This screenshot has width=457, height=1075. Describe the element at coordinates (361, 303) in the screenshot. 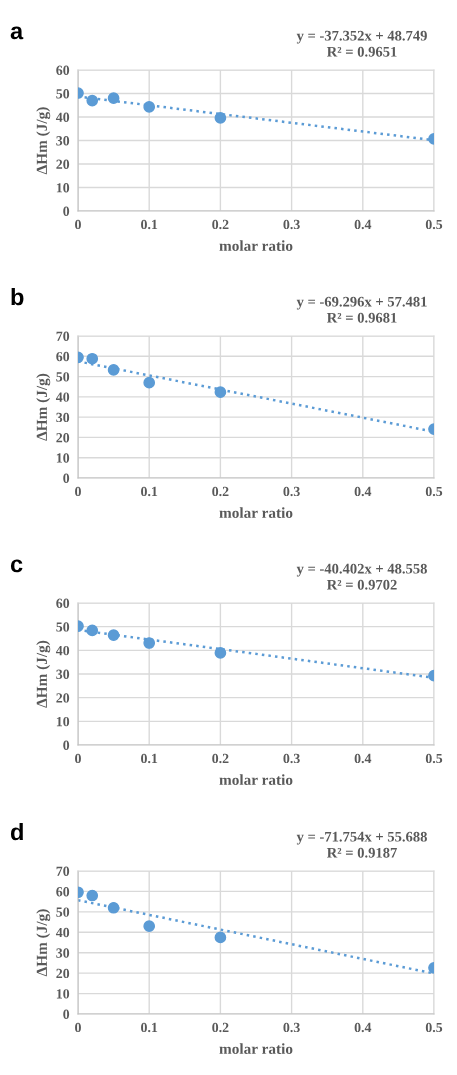

I see `text: y = -69.296x + 57.481` at that location.